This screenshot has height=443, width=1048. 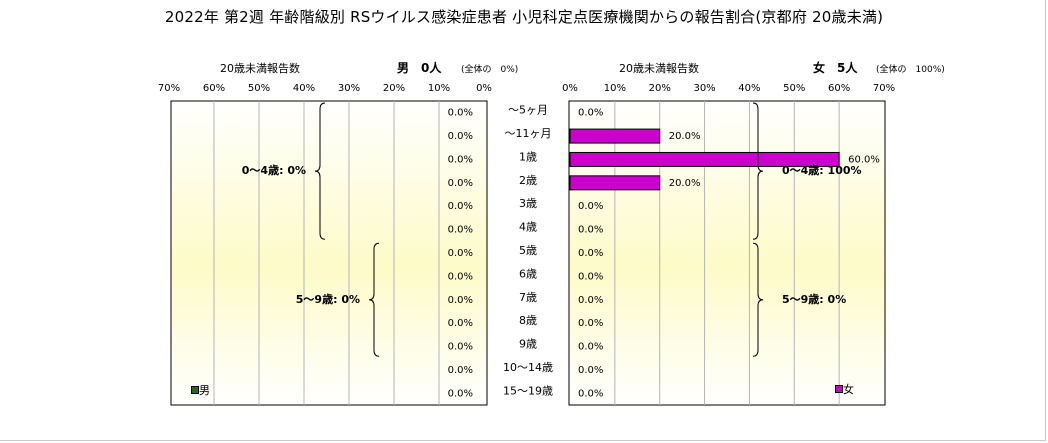 What do you see at coordinates (704, 88) in the screenshot?
I see `female-x-tick-label: 30%` at bounding box center [704, 88].